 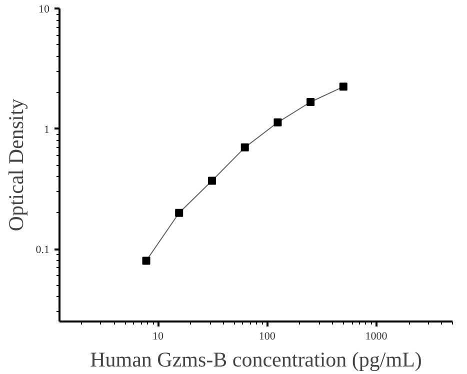 What do you see at coordinates (47, 130) in the screenshot?
I see `y-tick-label: 1` at bounding box center [47, 130].